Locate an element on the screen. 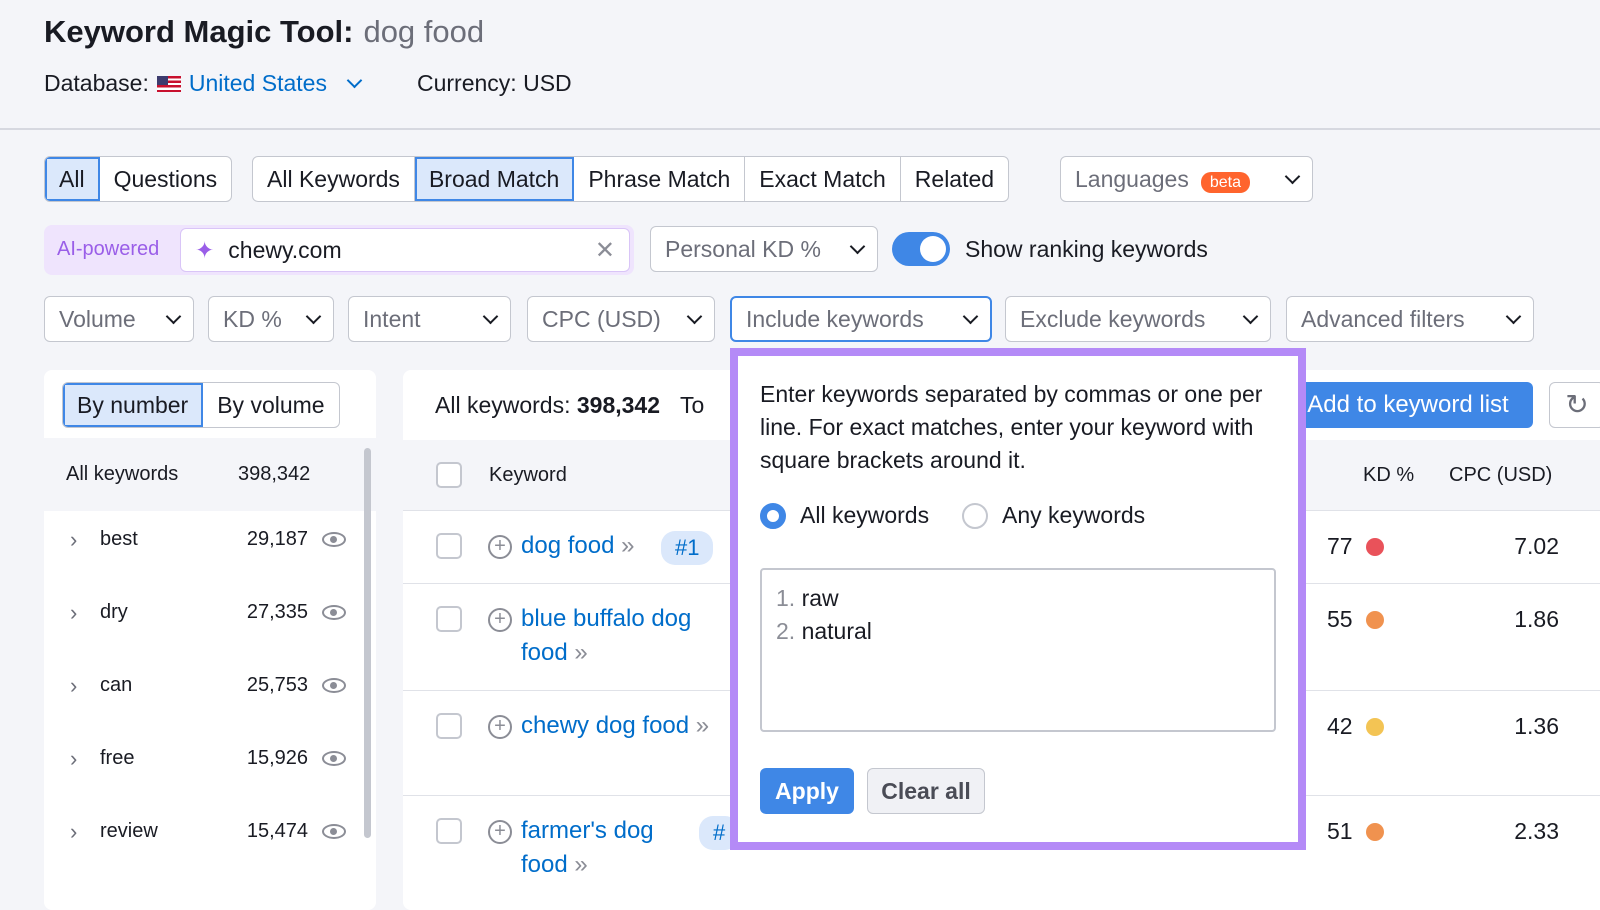 The height and width of the screenshot is (910, 1600). tab-phrase-match: Phrase Match is located at coordinates (660, 179).